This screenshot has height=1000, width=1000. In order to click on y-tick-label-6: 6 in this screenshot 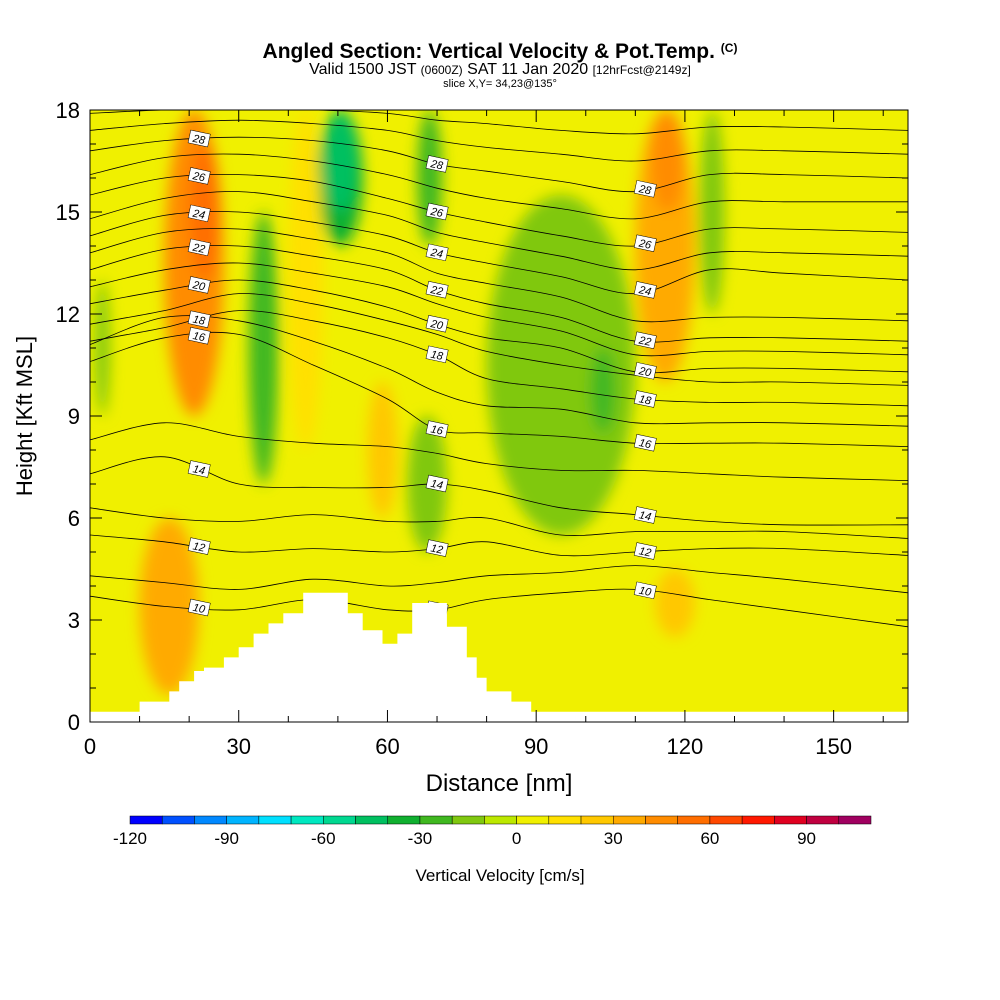, I will do `click(74, 518)`.